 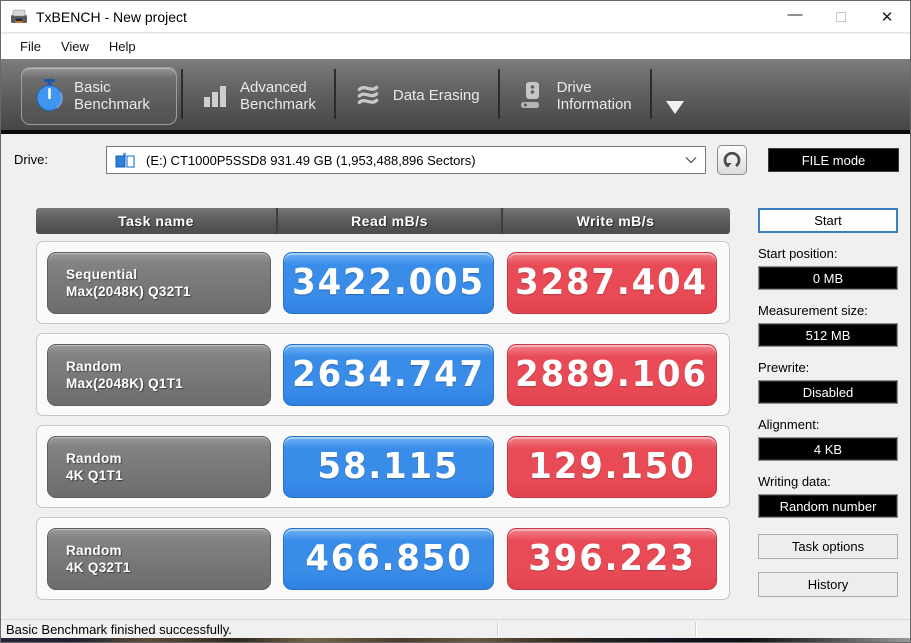 I want to click on read-result: 58.115, so click(x=388, y=466).